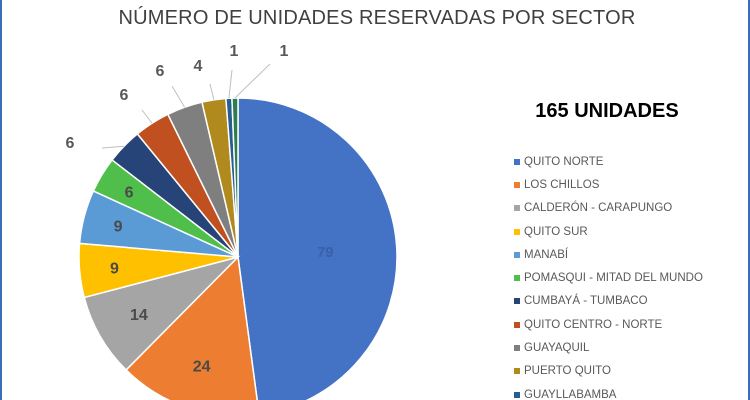 This screenshot has width=750, height=400. I want to click on slice-data-label: 79, so click(325, 252).